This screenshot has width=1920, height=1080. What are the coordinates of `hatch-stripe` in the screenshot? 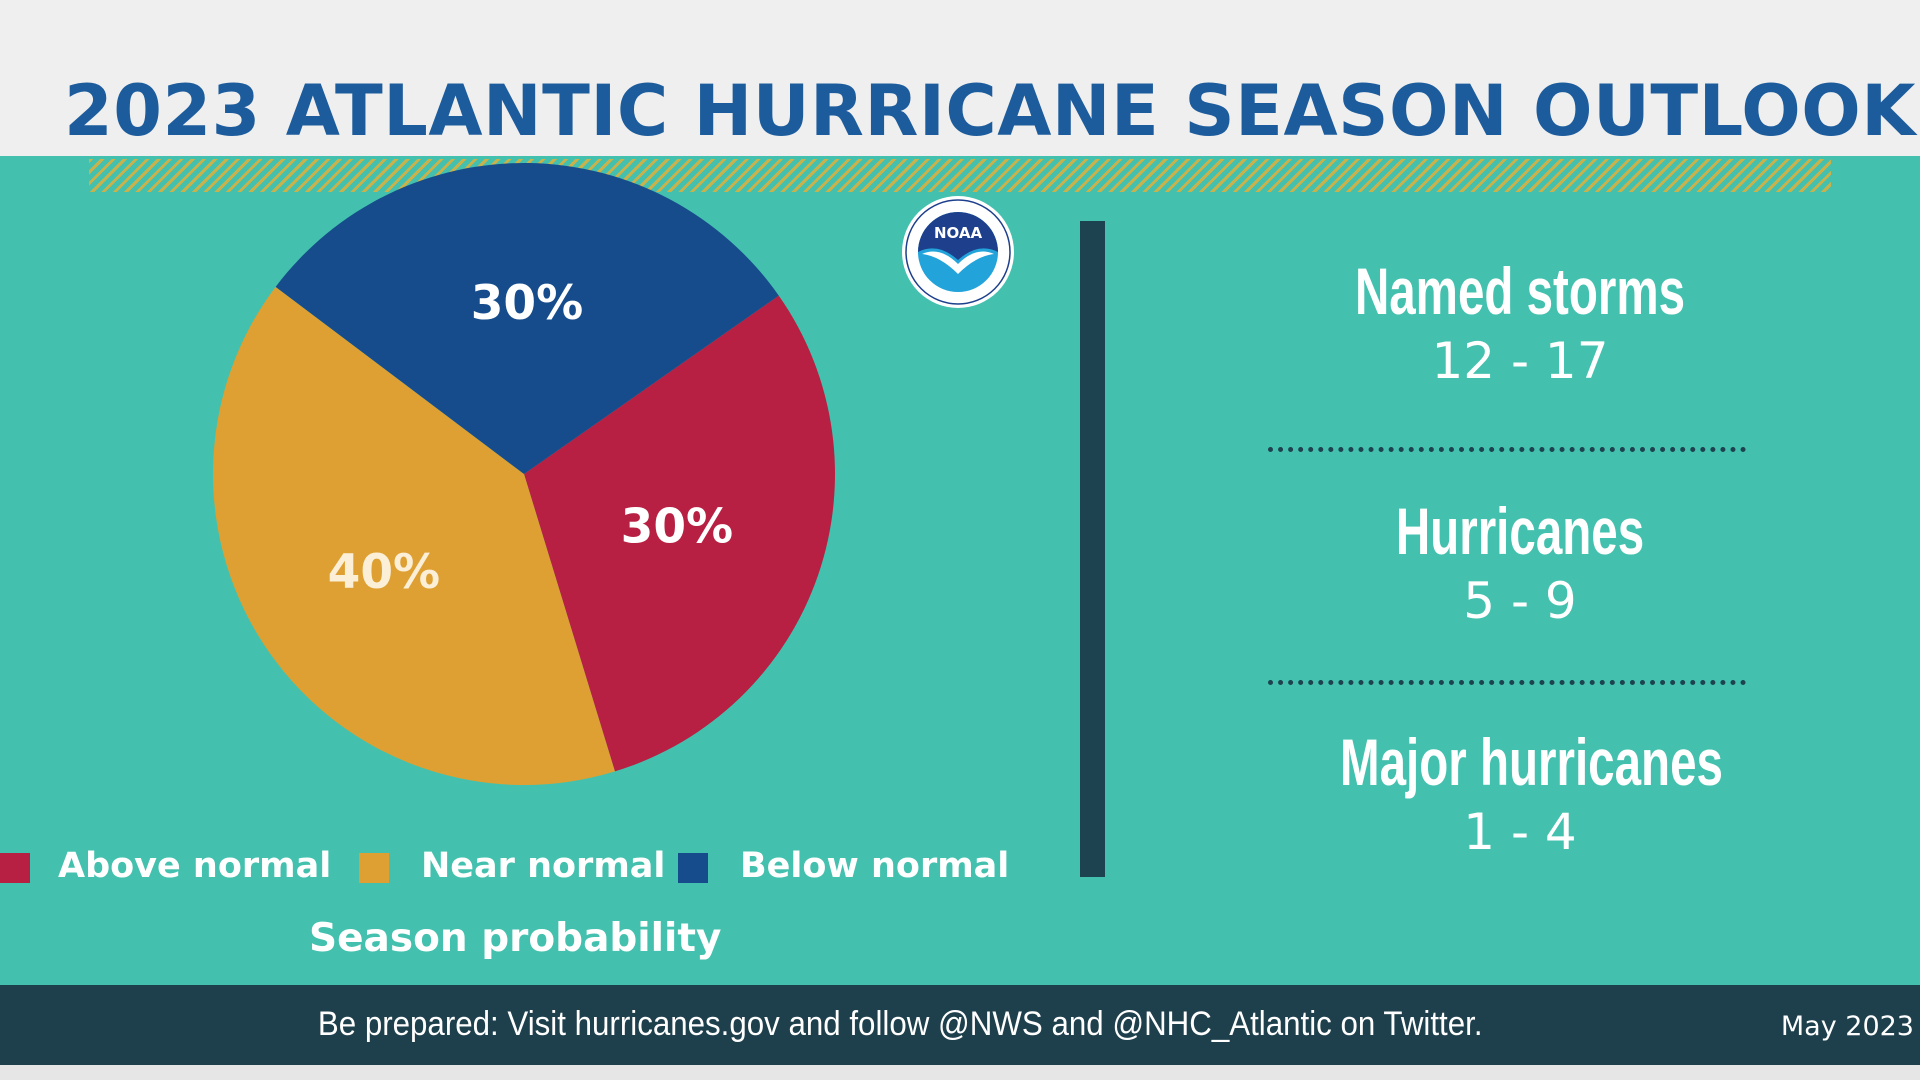 It's located at (960, 175).